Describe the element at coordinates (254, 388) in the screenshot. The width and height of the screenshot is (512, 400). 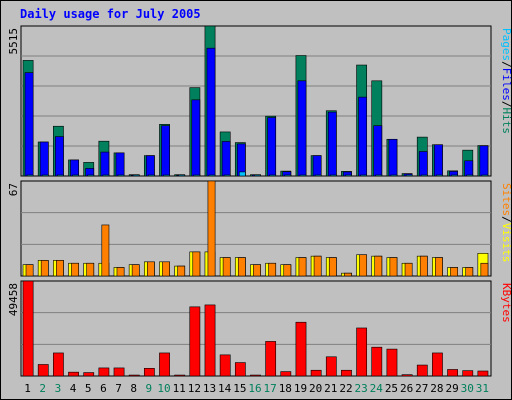
I see `x-tick-label-day-16: 16` at that location.